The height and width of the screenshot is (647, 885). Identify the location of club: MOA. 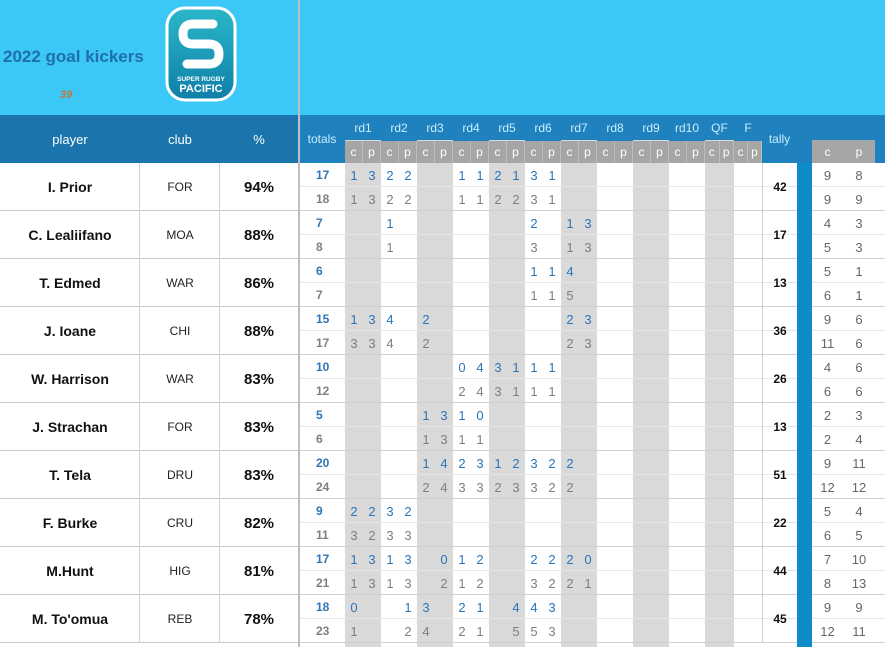
(180, 235).